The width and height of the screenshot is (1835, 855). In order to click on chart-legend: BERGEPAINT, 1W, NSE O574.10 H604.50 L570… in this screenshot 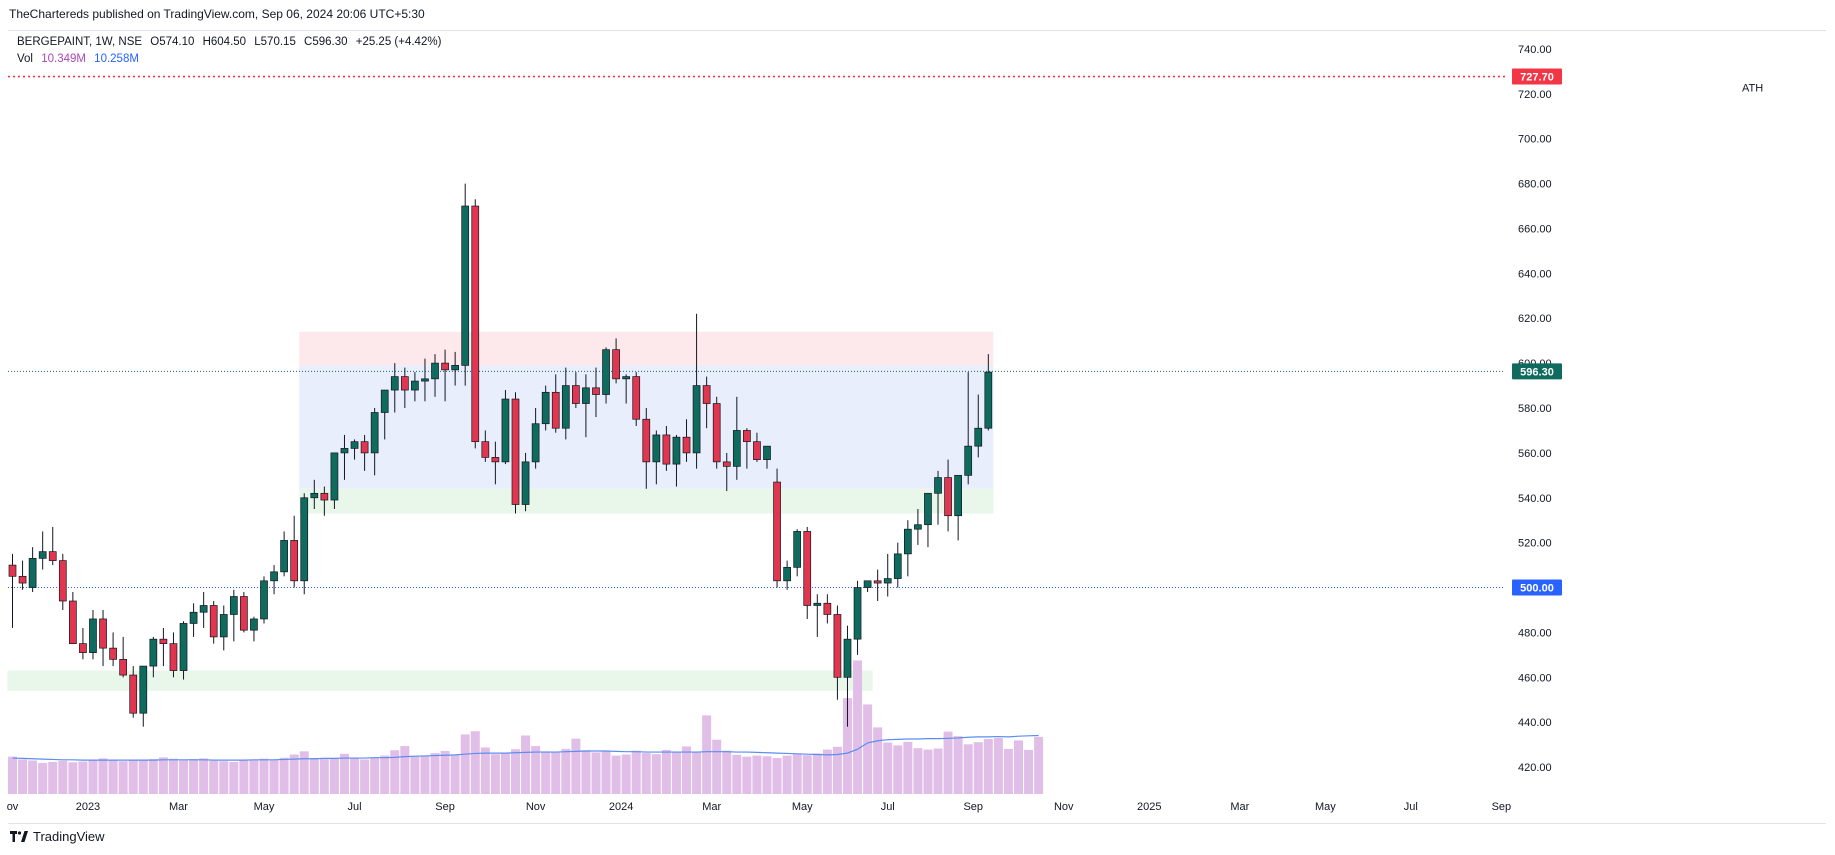, I will do `click(231, 51)`.